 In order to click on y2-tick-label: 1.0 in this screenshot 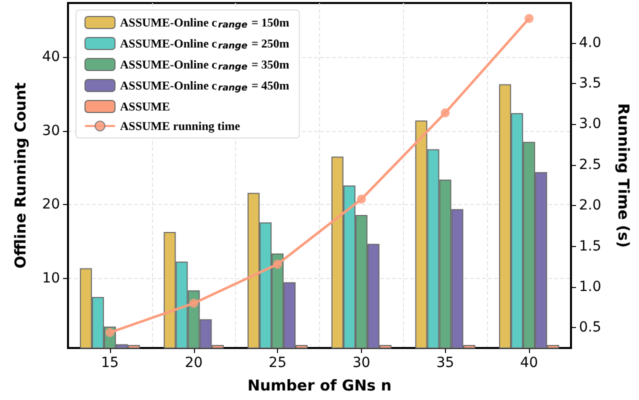, I will do `click(590, 286)`.